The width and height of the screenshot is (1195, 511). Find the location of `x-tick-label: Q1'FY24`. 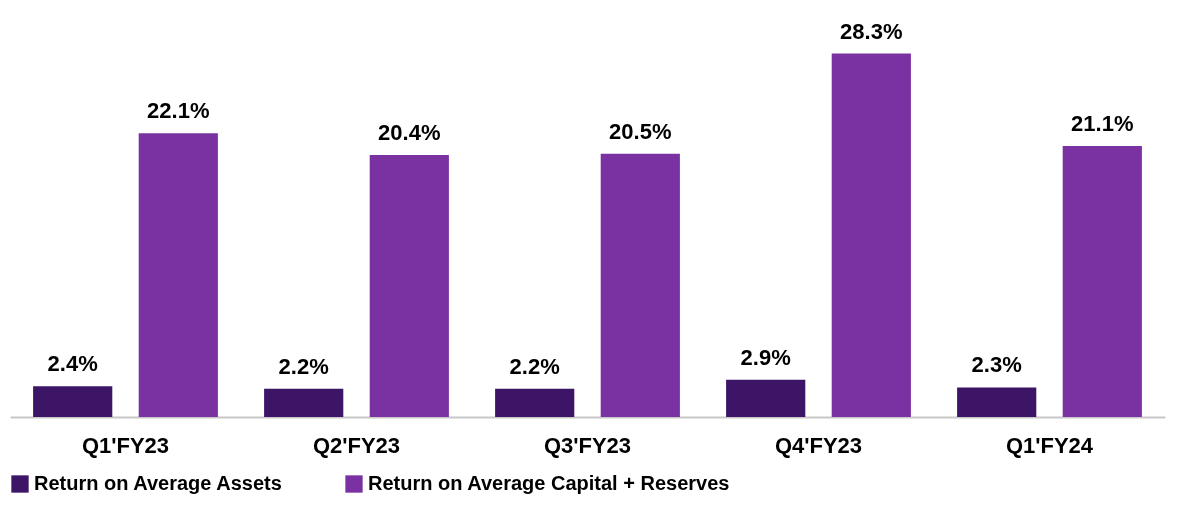

x-tick-label: Q1'FY24 is located at coordinates (1049, 445).